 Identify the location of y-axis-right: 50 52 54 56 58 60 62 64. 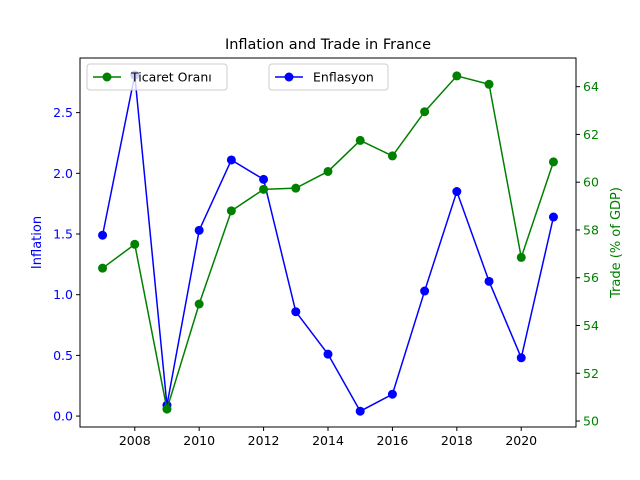
(587, 254).